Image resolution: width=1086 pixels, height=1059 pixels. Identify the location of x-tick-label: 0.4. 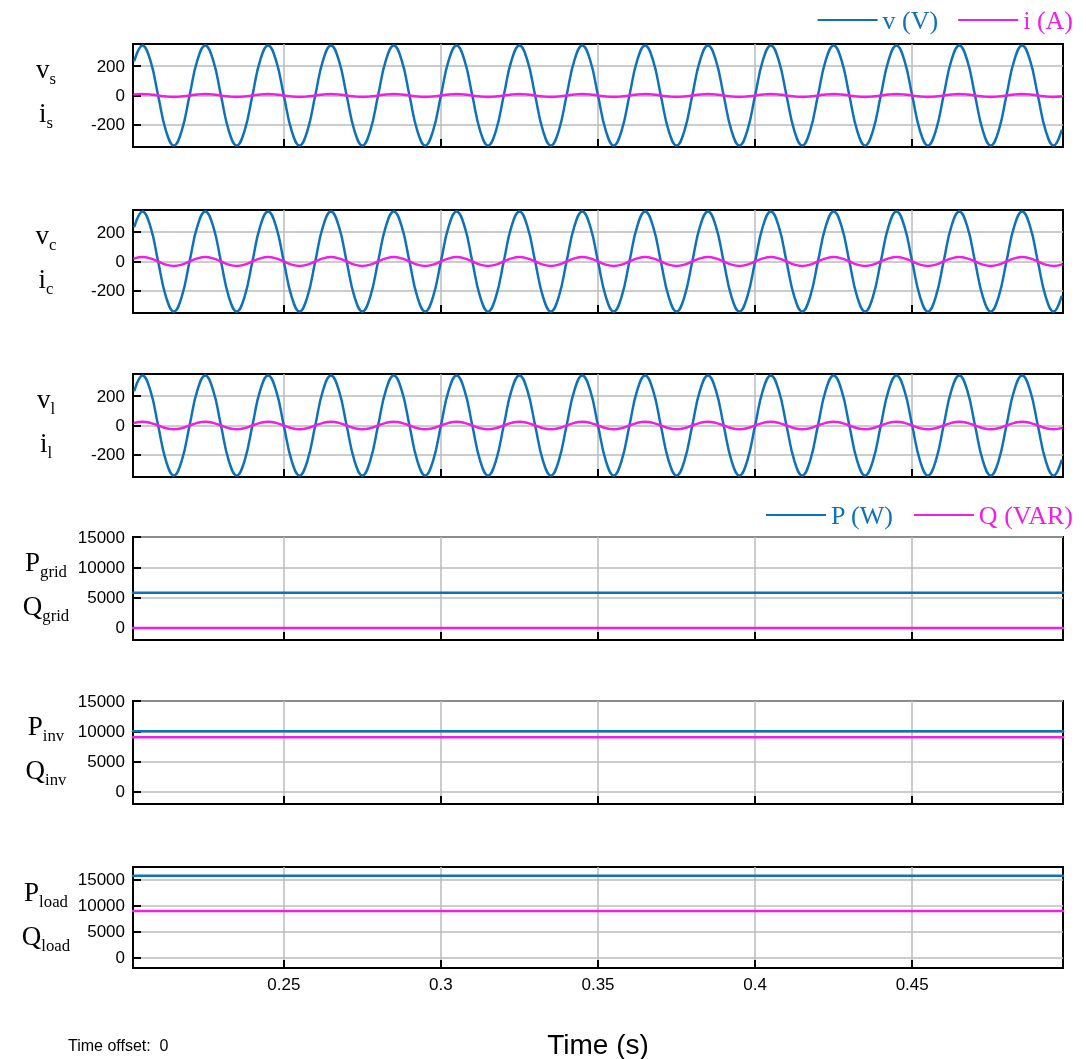
(755, 984).